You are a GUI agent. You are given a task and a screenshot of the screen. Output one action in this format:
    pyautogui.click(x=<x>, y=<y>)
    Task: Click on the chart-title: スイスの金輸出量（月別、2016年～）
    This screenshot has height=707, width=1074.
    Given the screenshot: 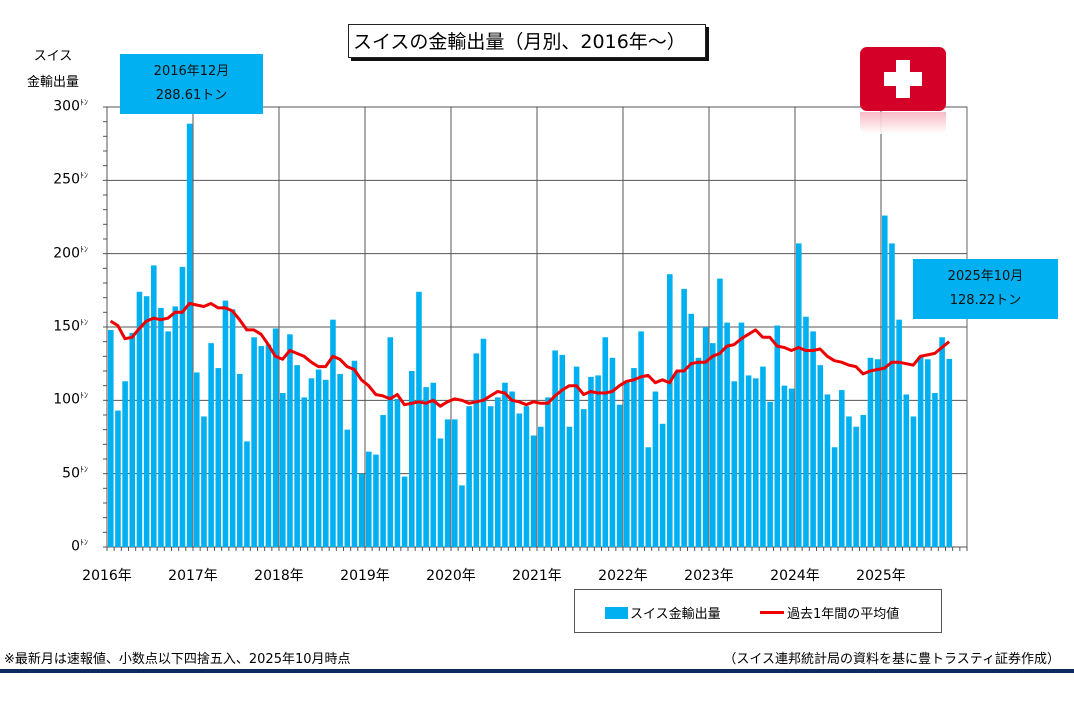 What is the action you would take?
    pyautogui.click(x=527, y=41)
    